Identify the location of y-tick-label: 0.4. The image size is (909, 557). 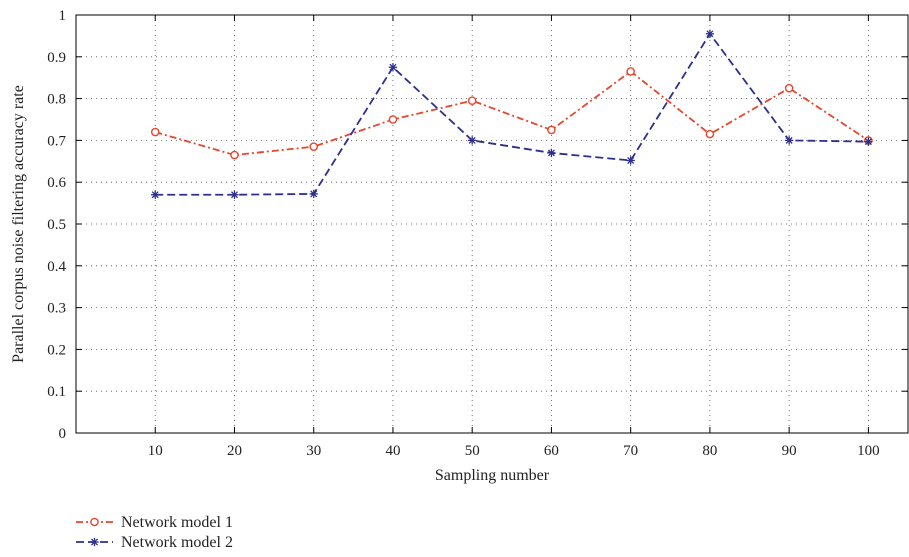
(56, 267).